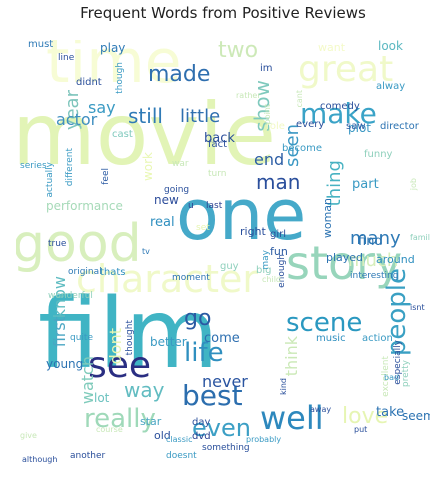 Image resolution: width=446 pixels, height=478 pixels. I want to click on word: put, so click(361, 429).